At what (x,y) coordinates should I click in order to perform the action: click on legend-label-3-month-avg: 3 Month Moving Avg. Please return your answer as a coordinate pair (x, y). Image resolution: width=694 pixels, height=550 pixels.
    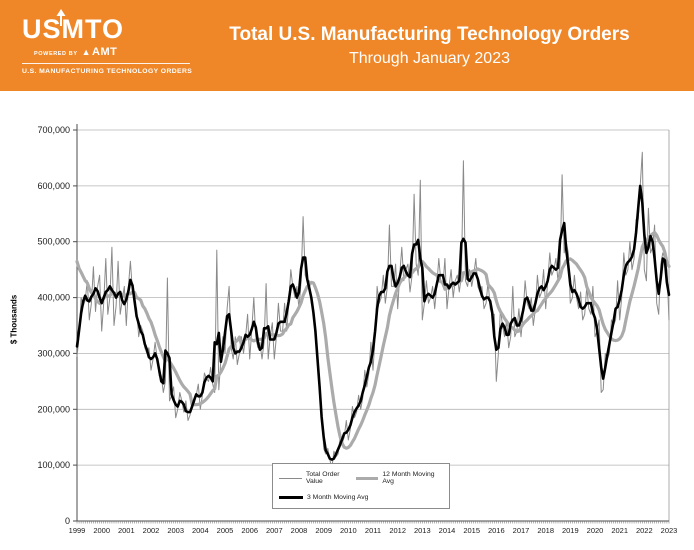
    Looking at the image, I should click on (338, 497).